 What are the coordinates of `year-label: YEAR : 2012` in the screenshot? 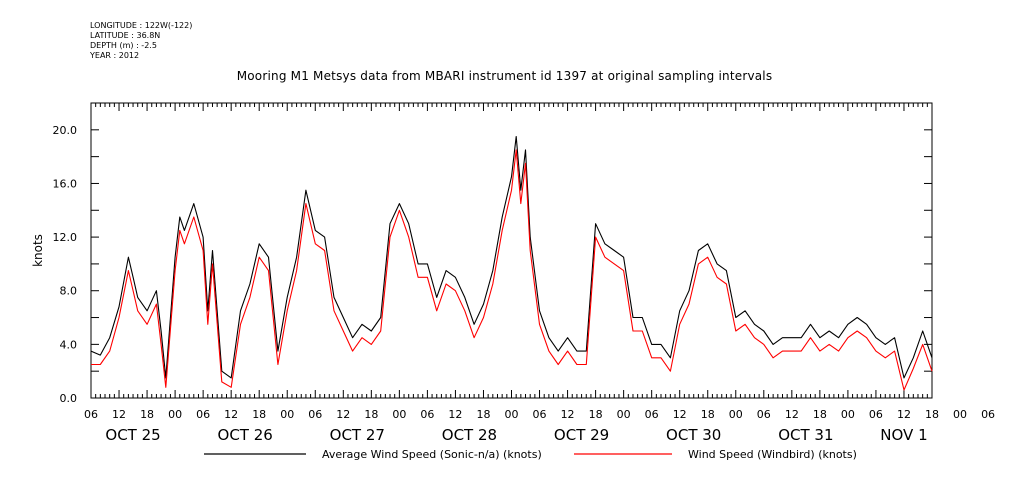 It's located at (115, 55).